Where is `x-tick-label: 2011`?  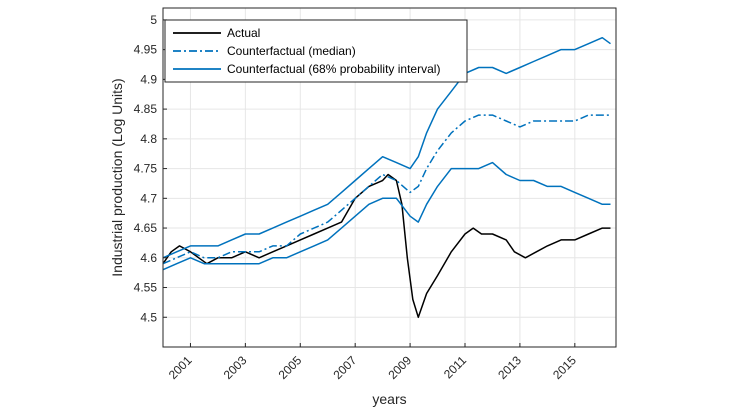 x-tick-label: 2011 is located at coordinates (455, 367).